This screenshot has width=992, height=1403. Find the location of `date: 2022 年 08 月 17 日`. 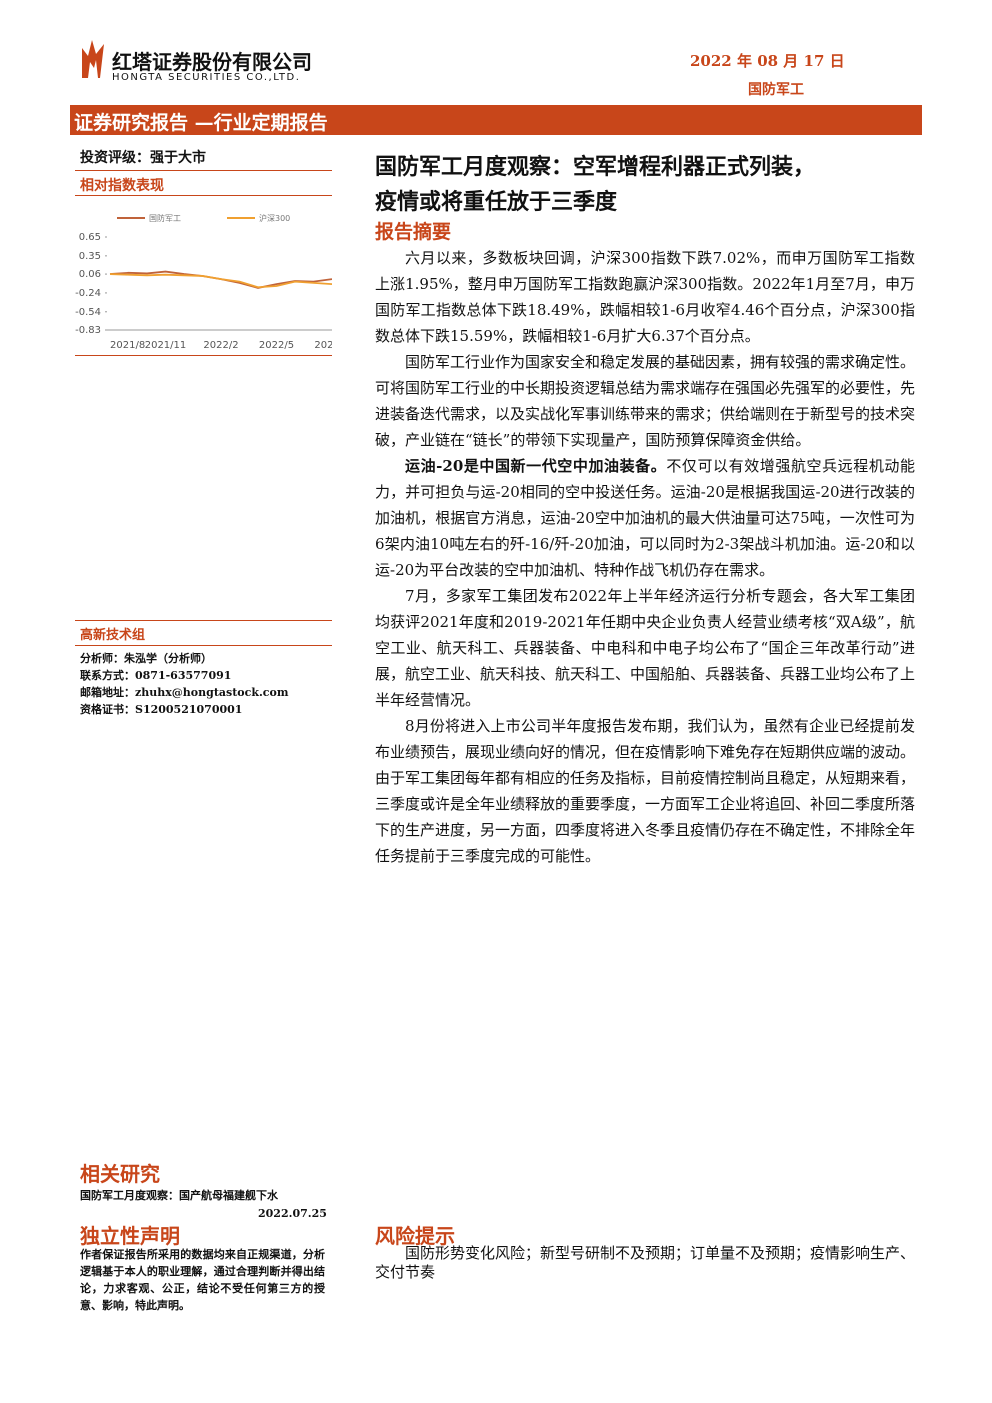

date: 2022 年 08 月 17 日 is located at coordinates (767, 61).